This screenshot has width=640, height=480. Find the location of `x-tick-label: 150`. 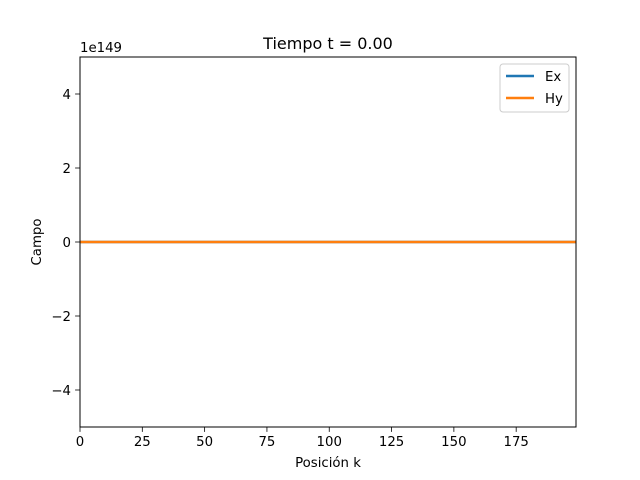

x-tick-label: 150 is located at coordinates (453, 442).